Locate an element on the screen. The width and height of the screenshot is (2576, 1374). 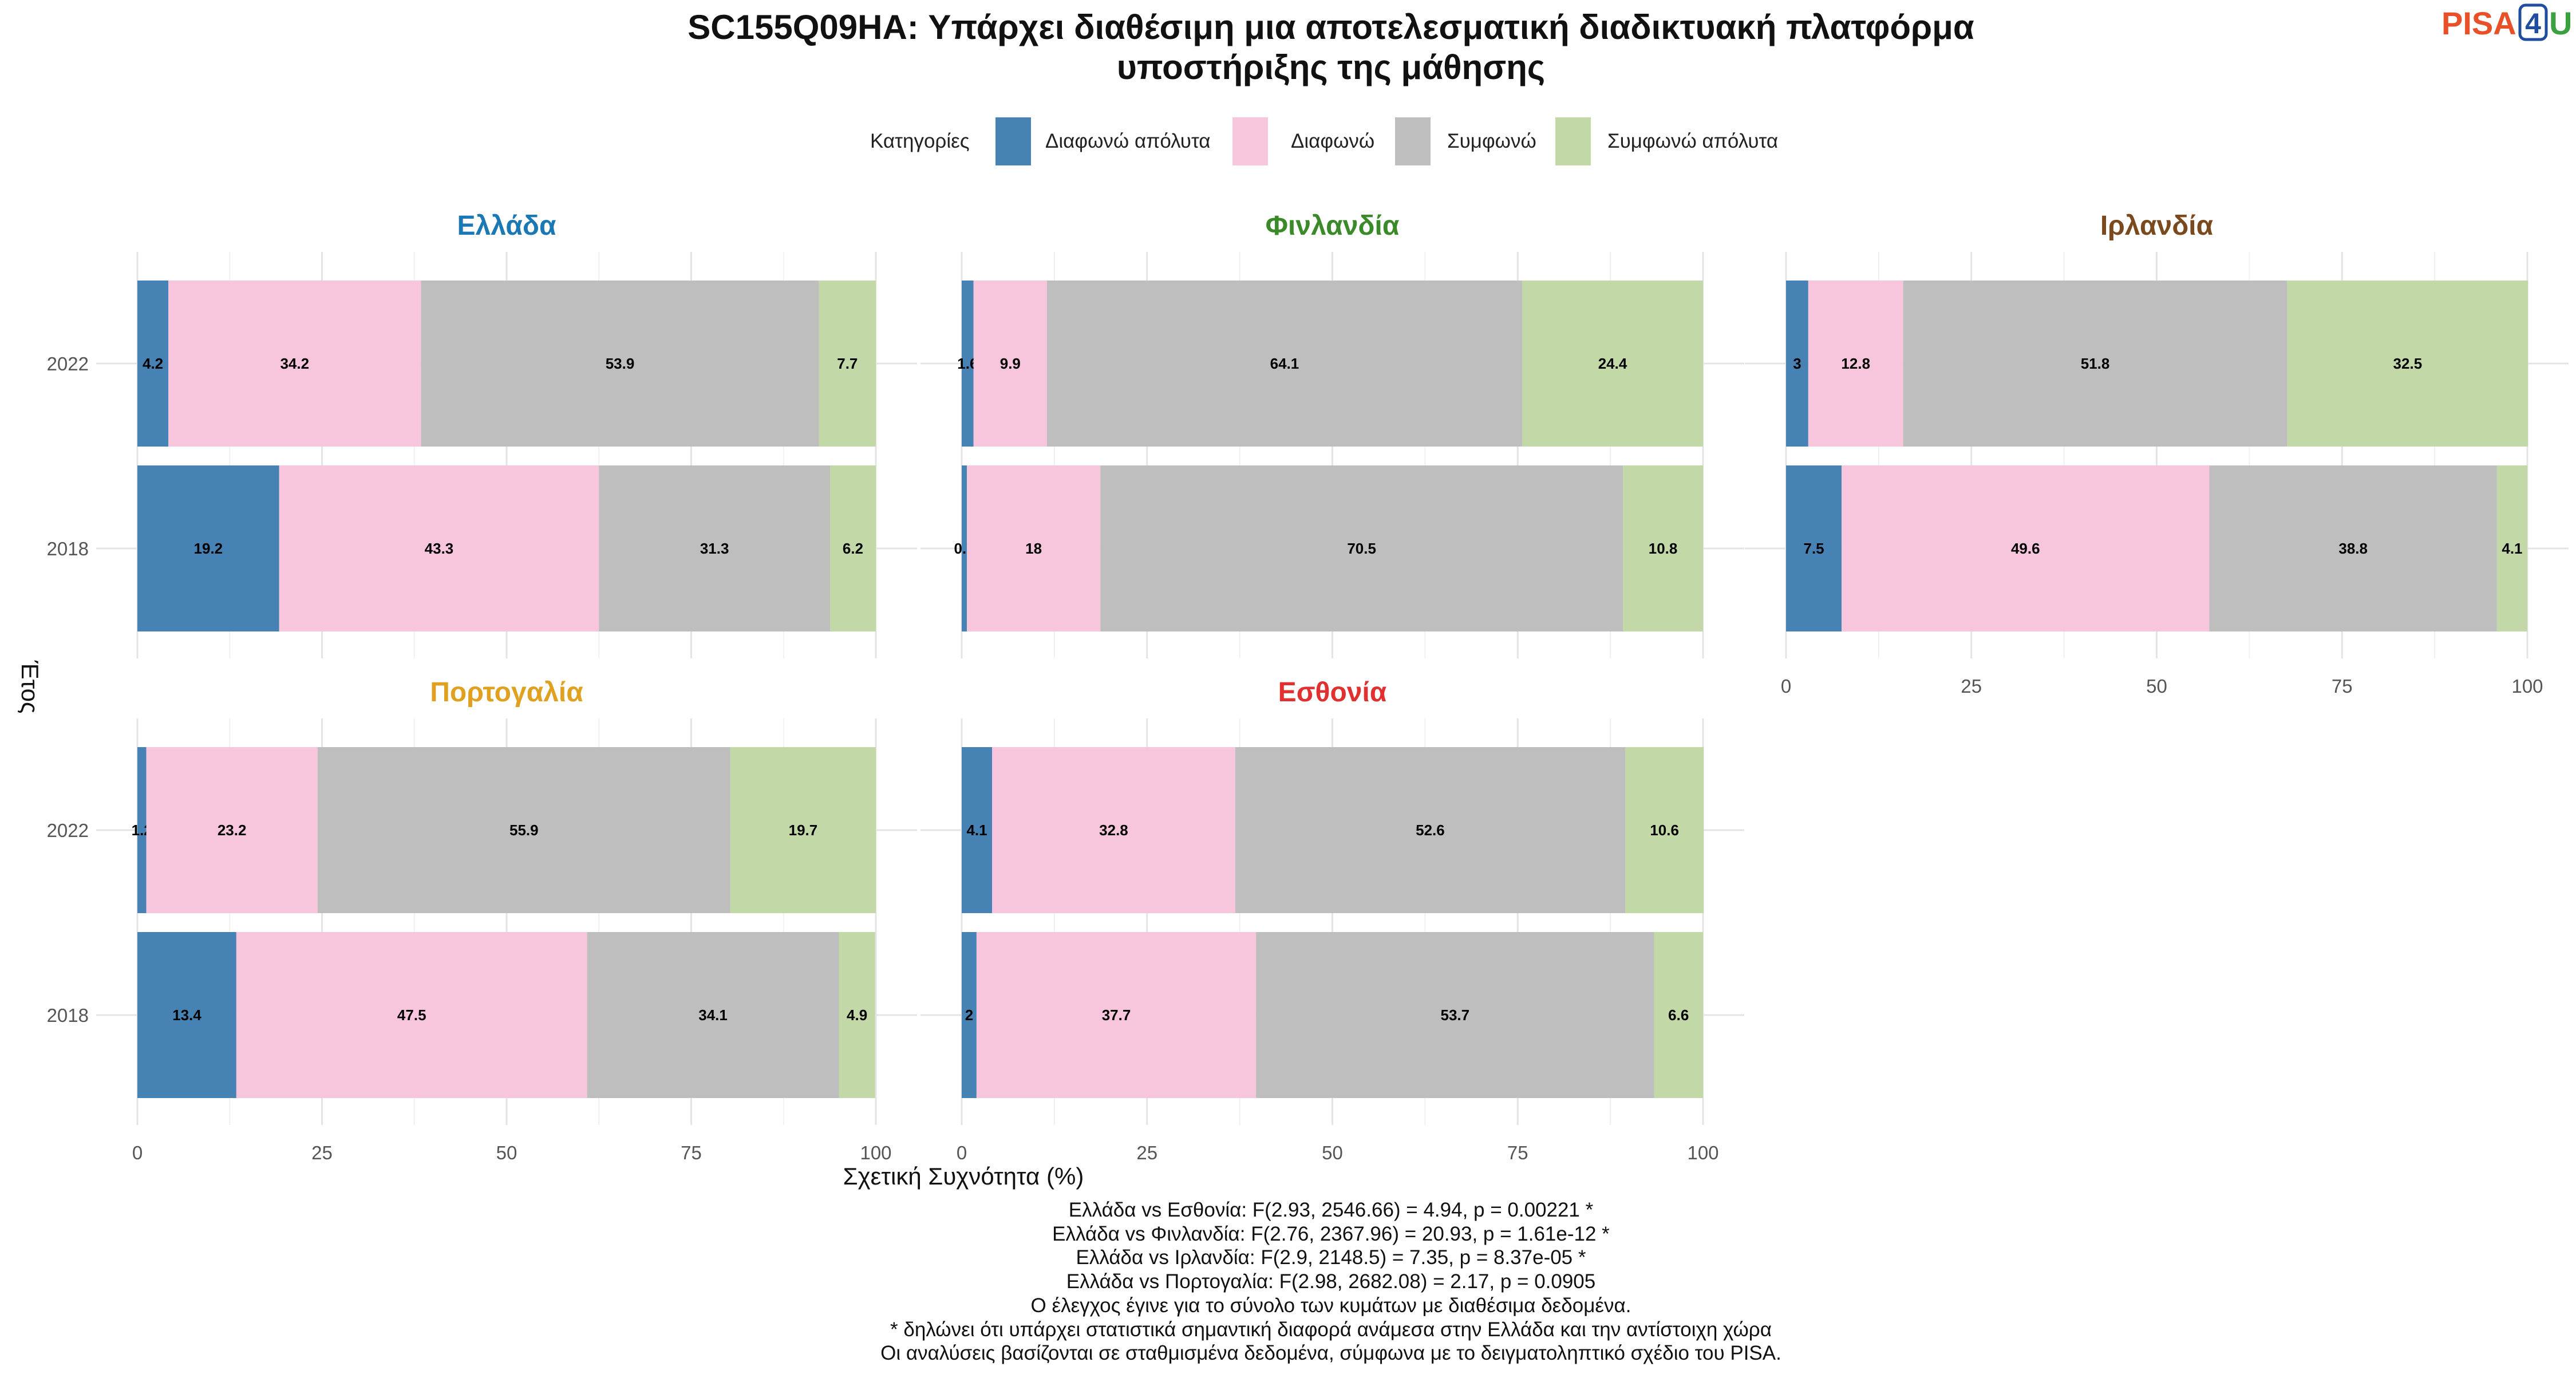
bar-value-label: 64.1 is located at coordinates (1284, 363).